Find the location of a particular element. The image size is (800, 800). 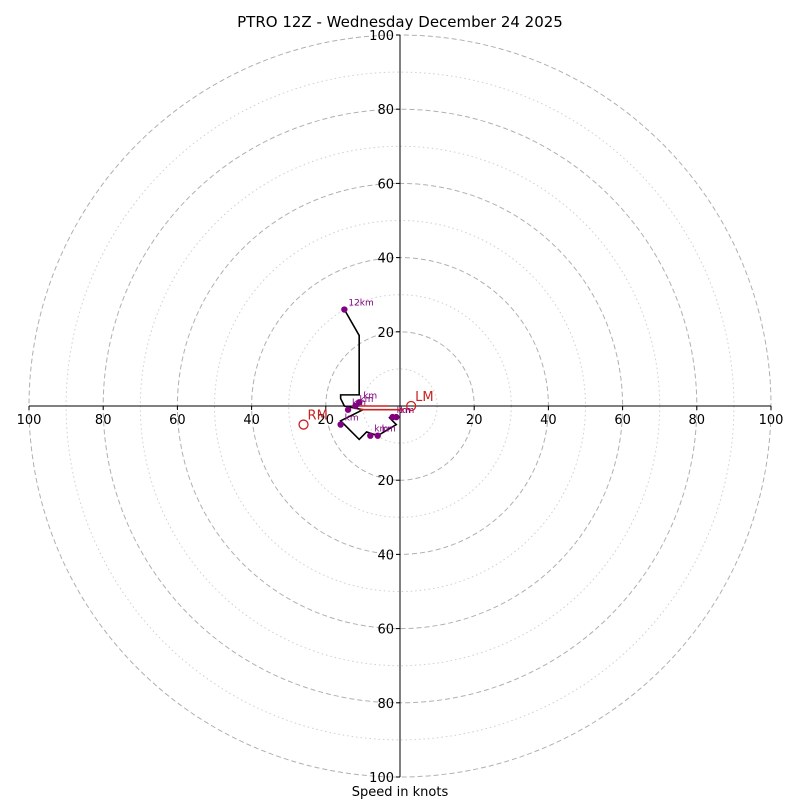

chart-title: PTRO 12Z - Wednesday December 24 2025 is located at coordinates (400, 22).